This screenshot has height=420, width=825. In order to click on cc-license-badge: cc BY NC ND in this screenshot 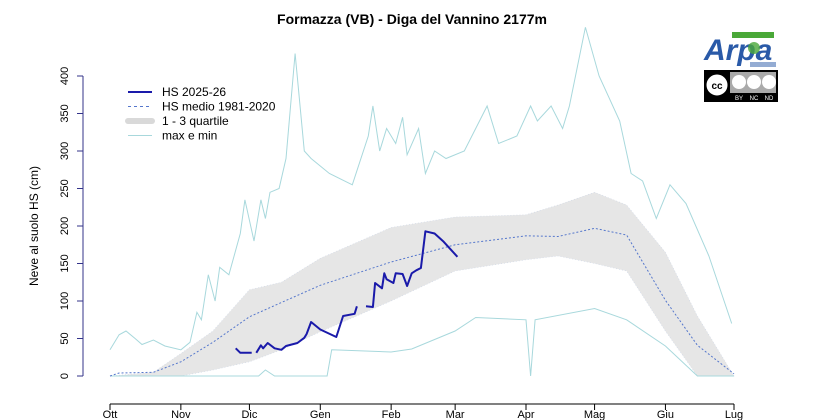, I will do `click(741, 86)`.